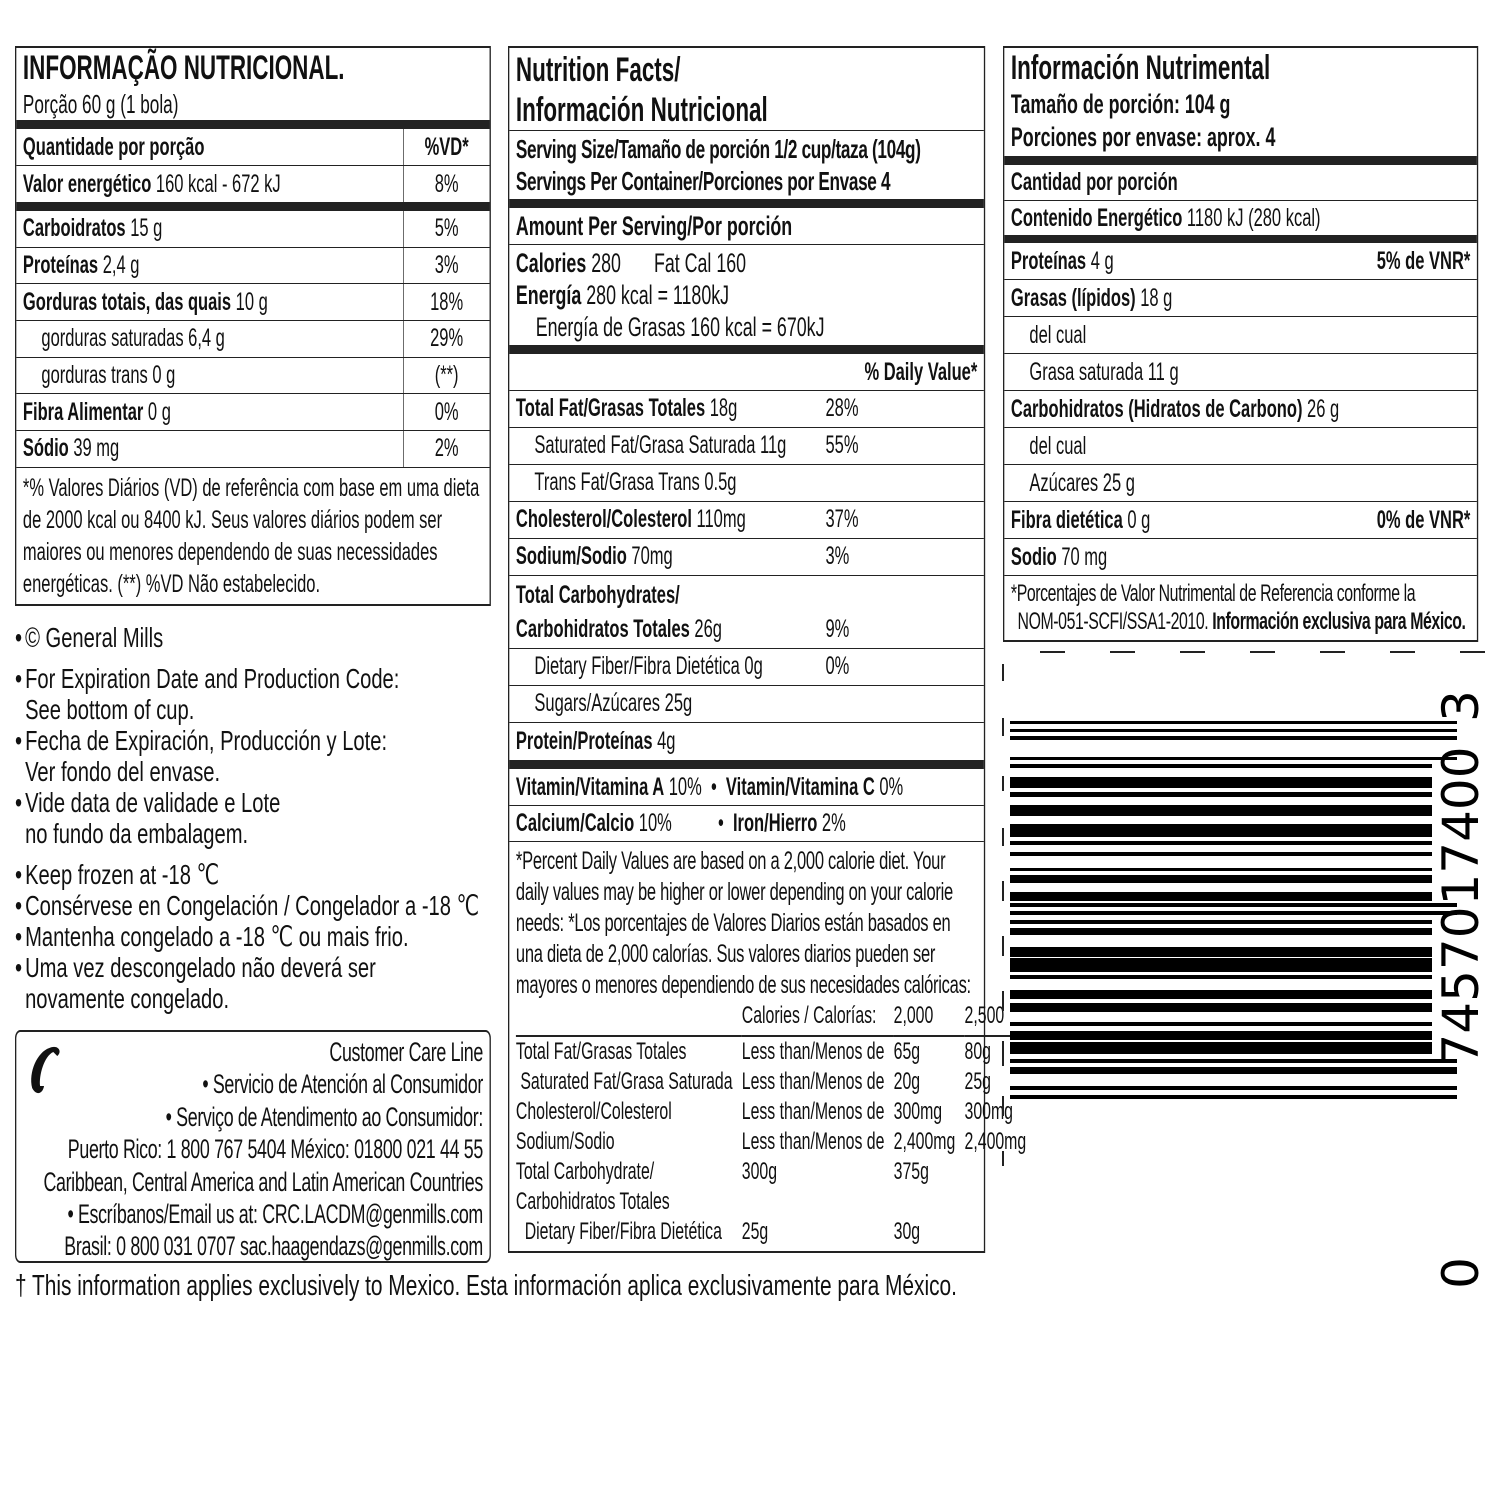 The height and width of the screenshot is (1500, 1500). I want to click on dv-cell, so click(818, 1202).